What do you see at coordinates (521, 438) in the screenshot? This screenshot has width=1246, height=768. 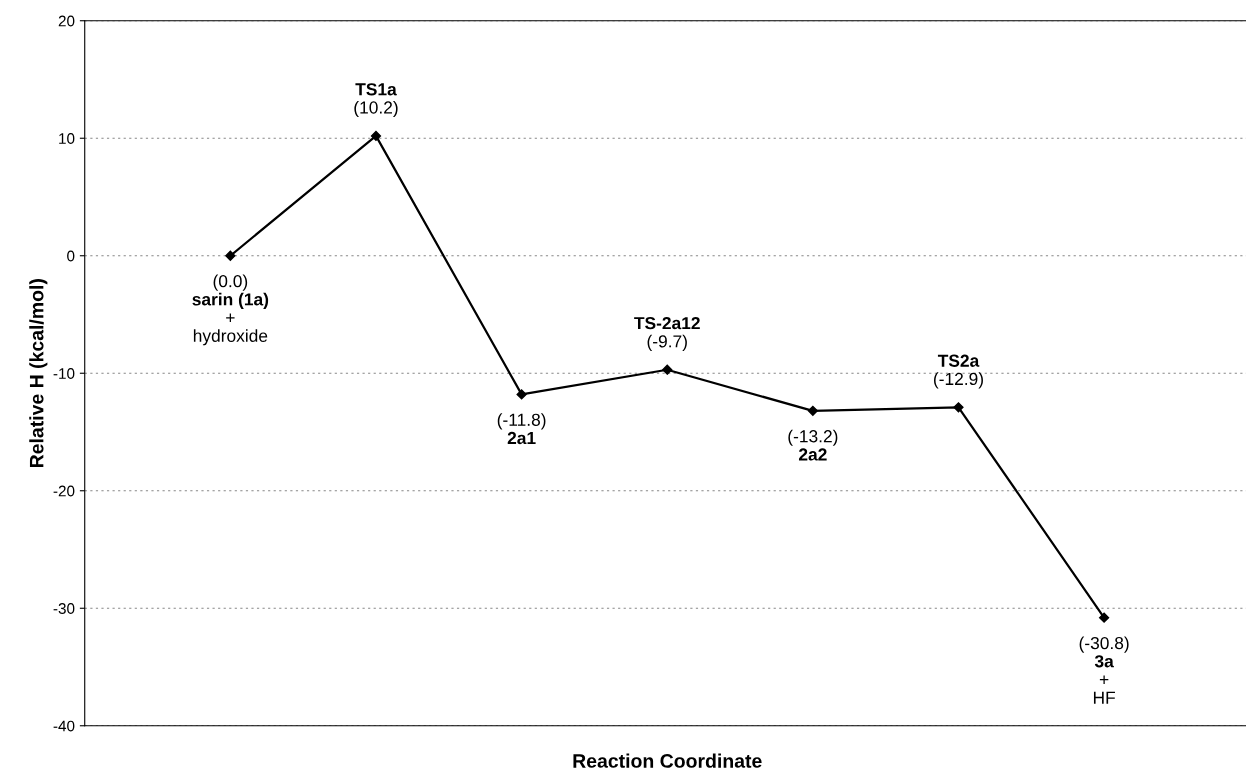 I see `annotation: 2a1` at bounding box center [521, 438].